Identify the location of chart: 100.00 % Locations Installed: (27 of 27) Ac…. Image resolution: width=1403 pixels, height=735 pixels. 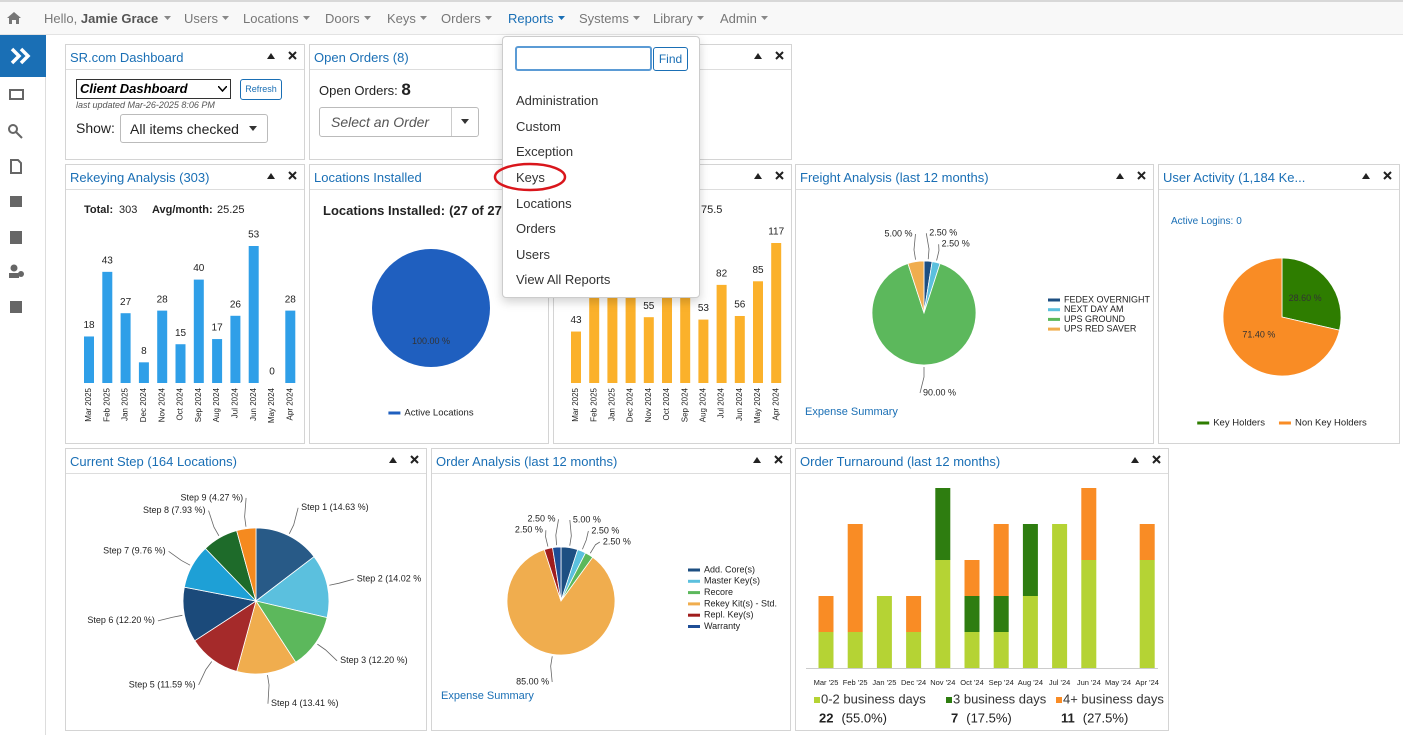
(414, 310).